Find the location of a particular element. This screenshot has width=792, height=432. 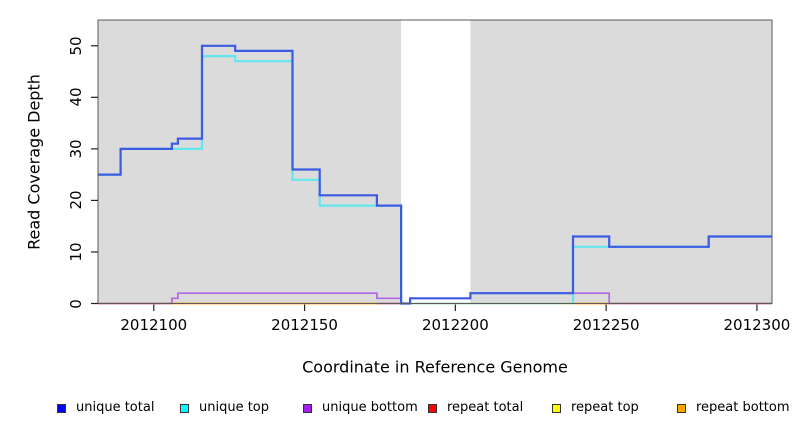

y-axis-tick-label: 40 is located at coordinates (76, 97).